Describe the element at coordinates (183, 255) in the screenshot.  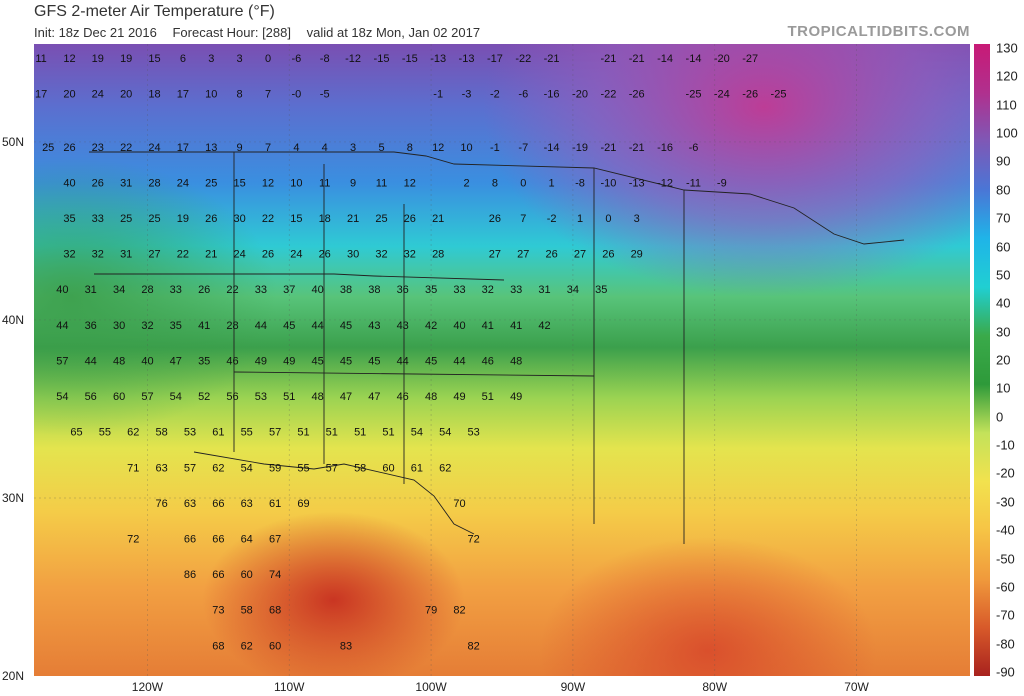
I see `temperature-value: 22` at that location.